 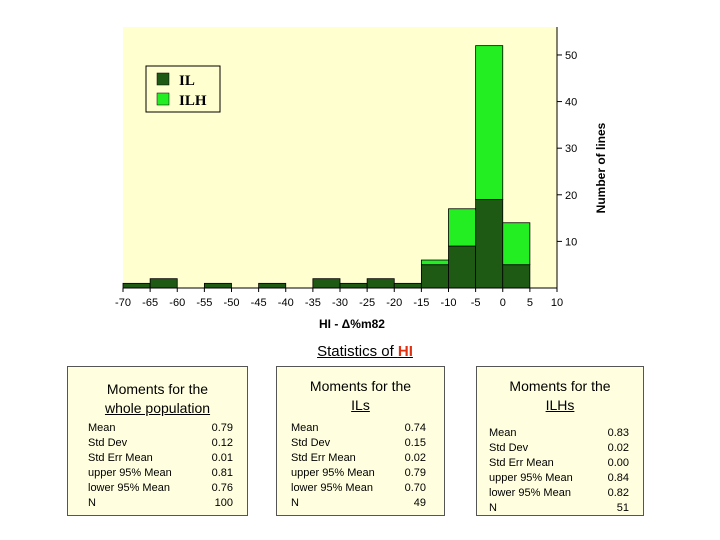 I want to click on stats-row-value: 0.81, so click(x=222, y=473).